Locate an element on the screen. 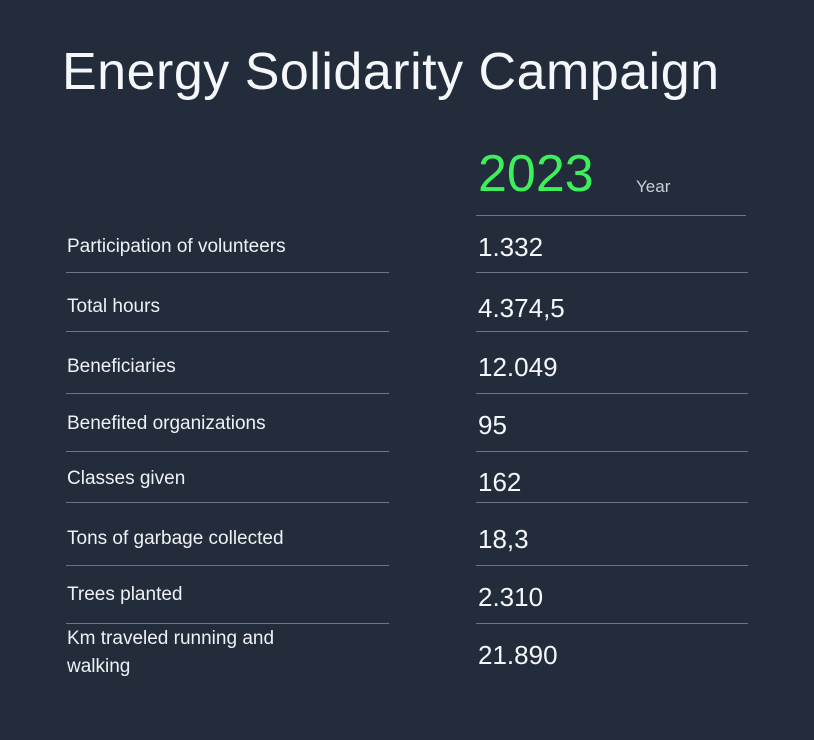 The image size is (814, 740). row-value-garbage: 18,3 is located at coordinates (503, 539).